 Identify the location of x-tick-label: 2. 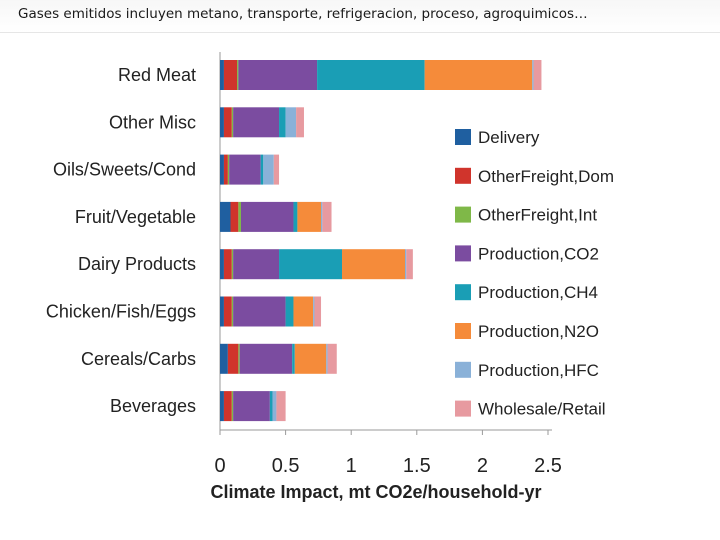
(482, 466).